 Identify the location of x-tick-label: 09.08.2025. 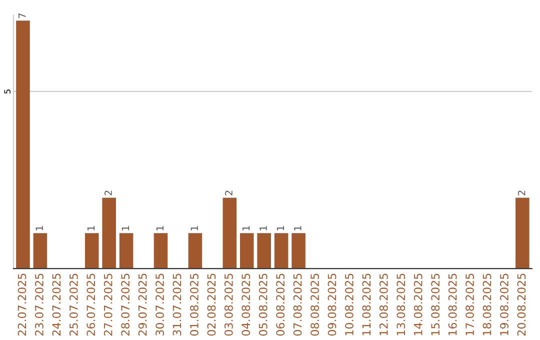
(332, 305).